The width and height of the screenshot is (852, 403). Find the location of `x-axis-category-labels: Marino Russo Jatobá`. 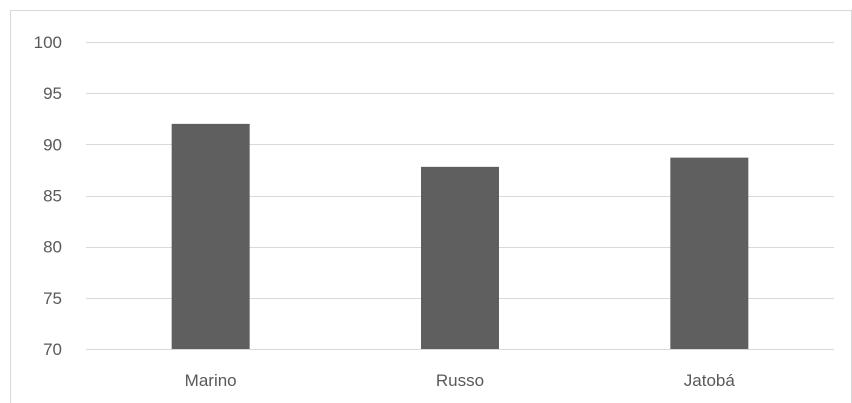

x-axis-category-labels: Marino Russo Jatobá is located at coordinates (460, 380).